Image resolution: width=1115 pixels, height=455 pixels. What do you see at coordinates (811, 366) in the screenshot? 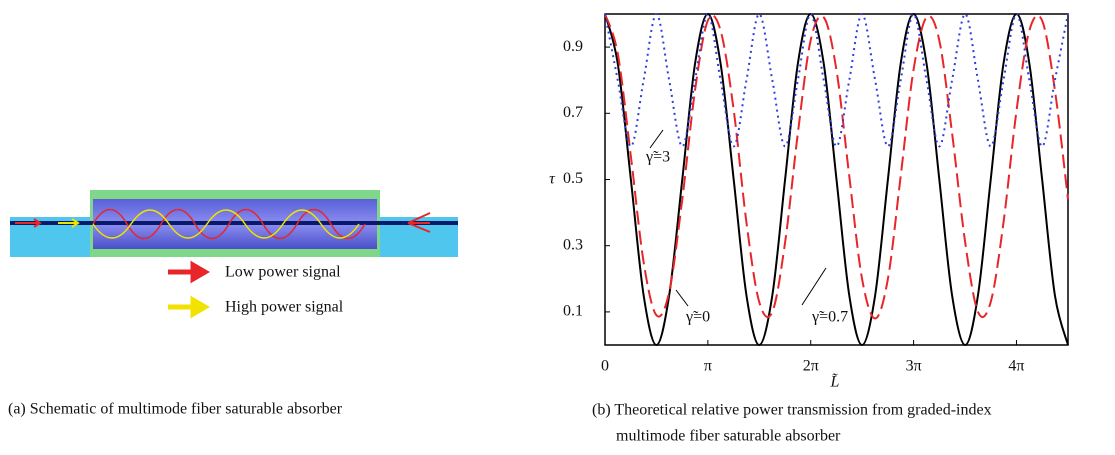
I see `x-tick-label: 2π` at bounding box center [811, 366].